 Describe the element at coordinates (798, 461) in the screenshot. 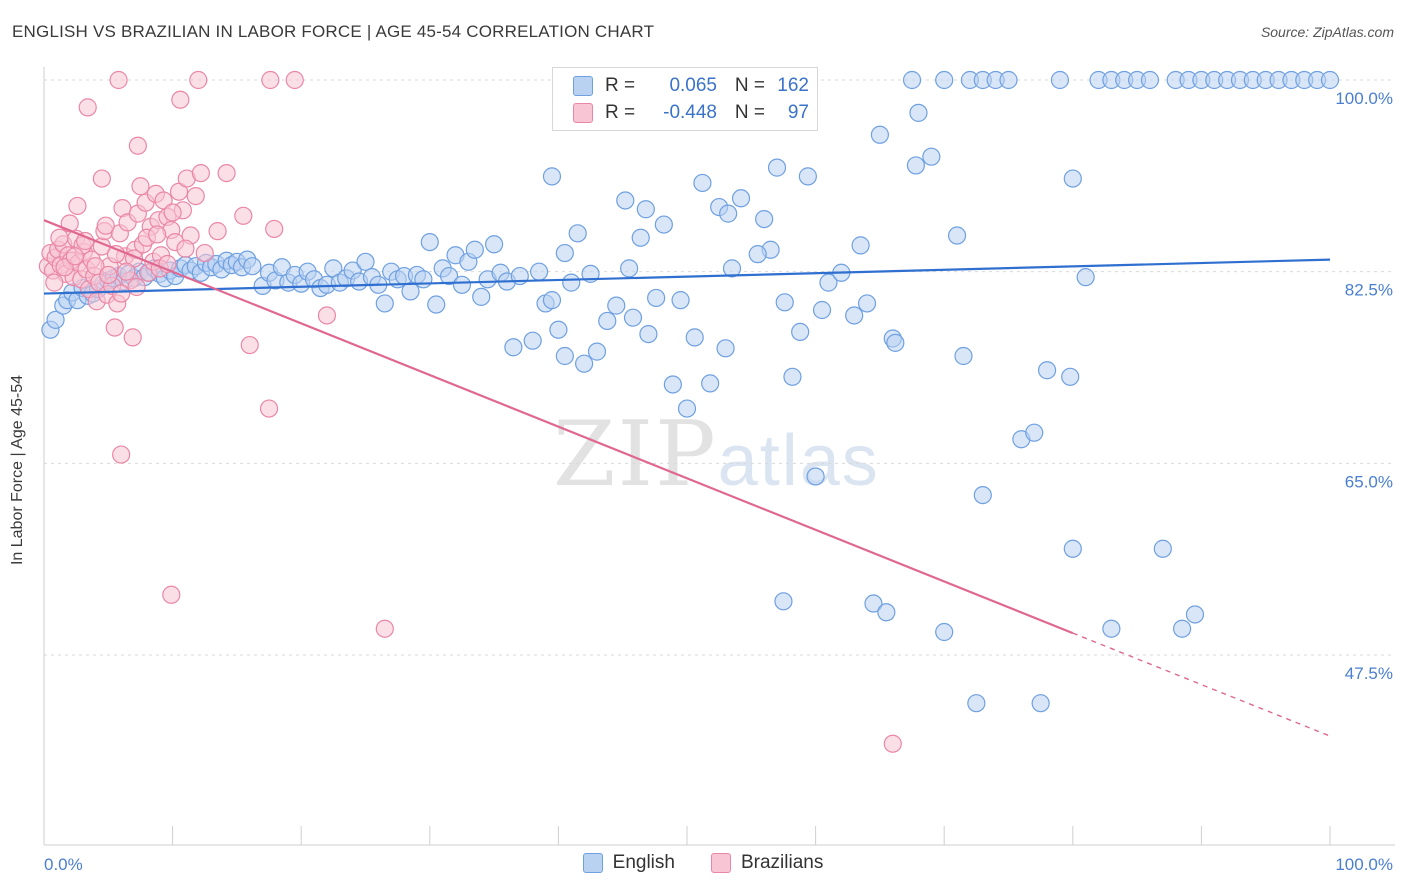

I see `watermark-atlas: atlas` at that location.